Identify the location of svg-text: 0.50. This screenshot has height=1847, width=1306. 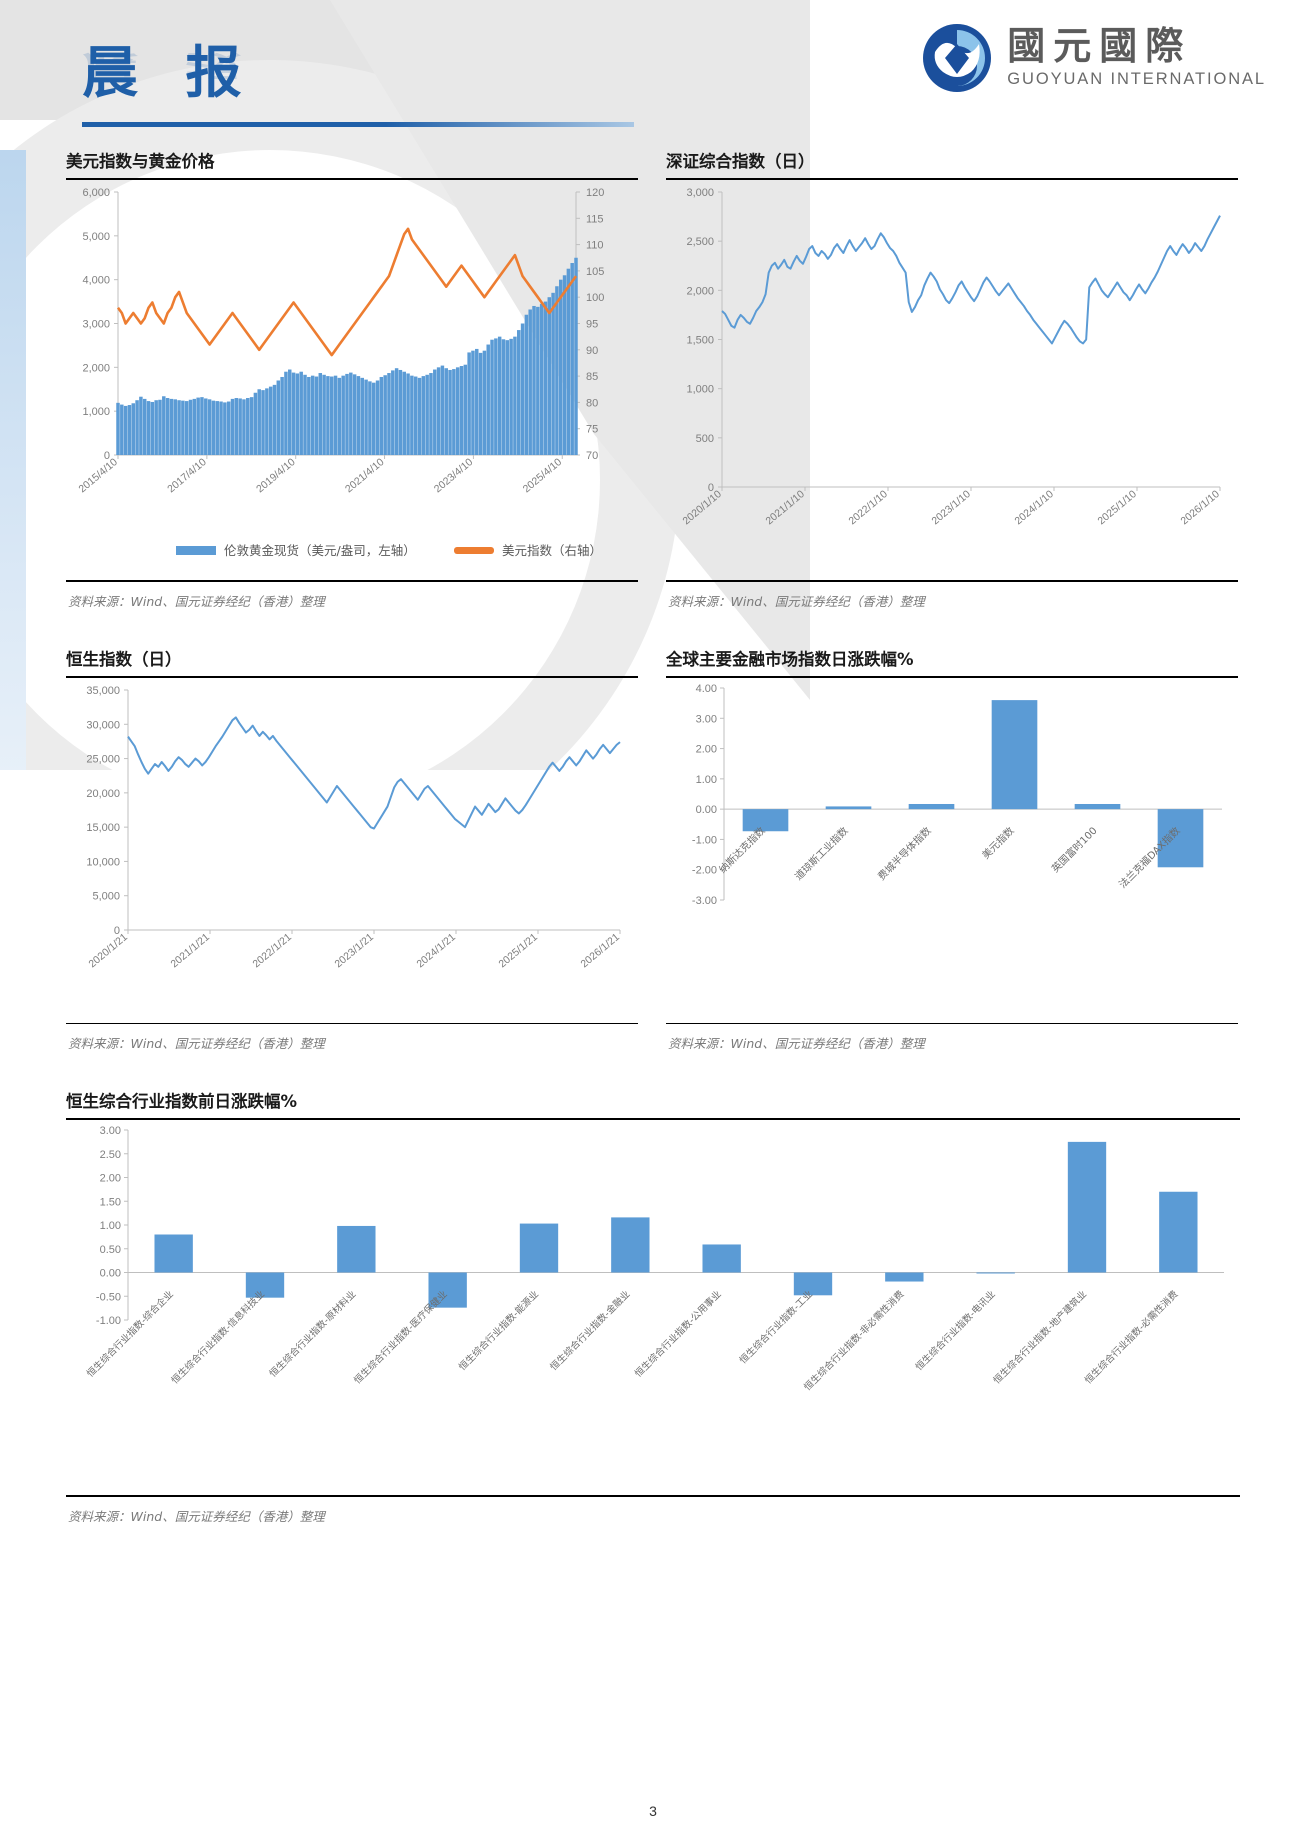
(110, 1250).